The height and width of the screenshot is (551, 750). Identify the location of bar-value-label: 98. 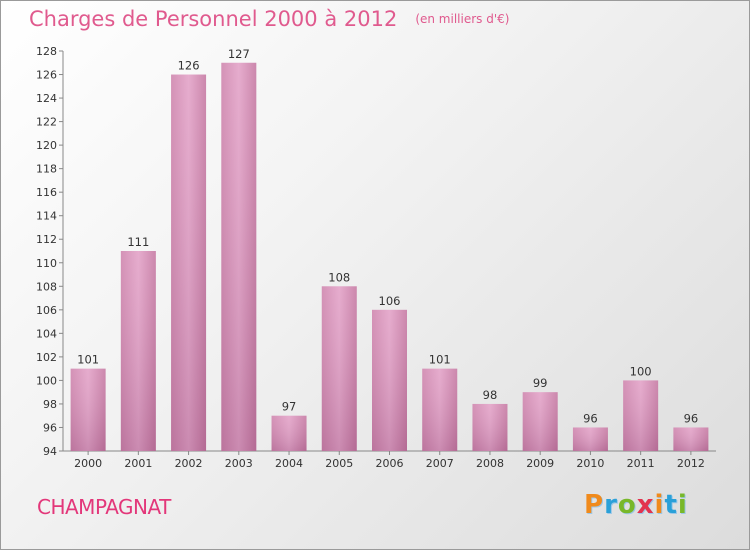
(490, 395).